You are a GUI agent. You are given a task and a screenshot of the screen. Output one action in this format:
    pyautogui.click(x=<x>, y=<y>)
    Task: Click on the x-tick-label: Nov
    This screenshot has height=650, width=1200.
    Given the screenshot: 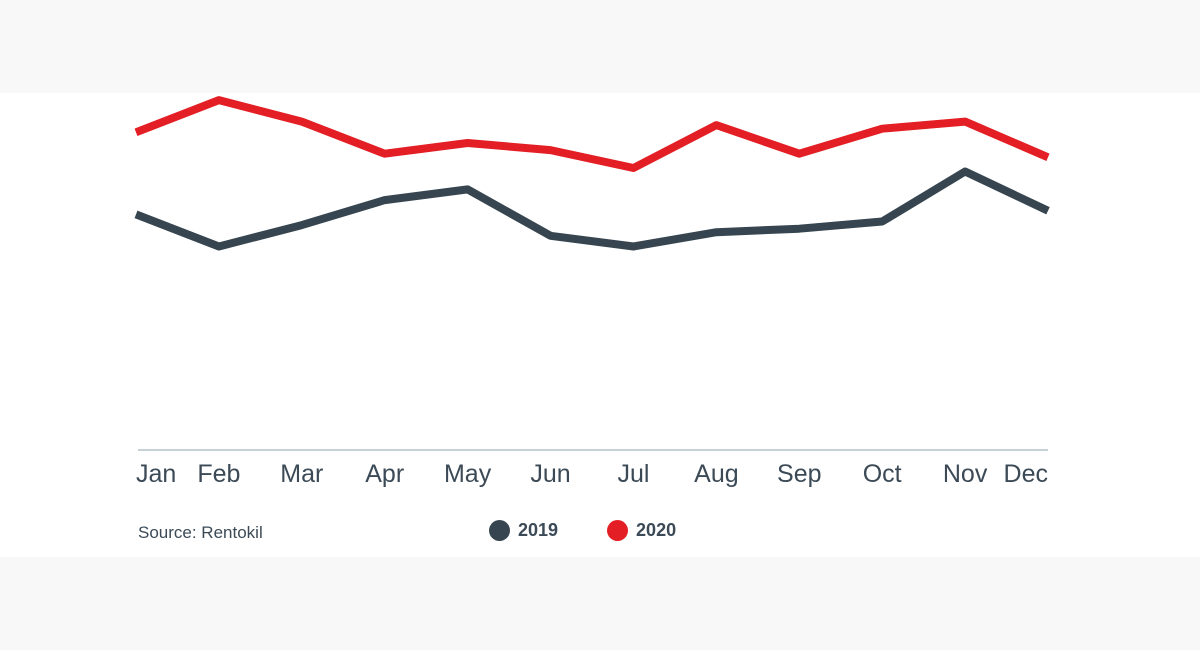 What is the action you would take?
    pyautogui.click(x=965, y=474)
    